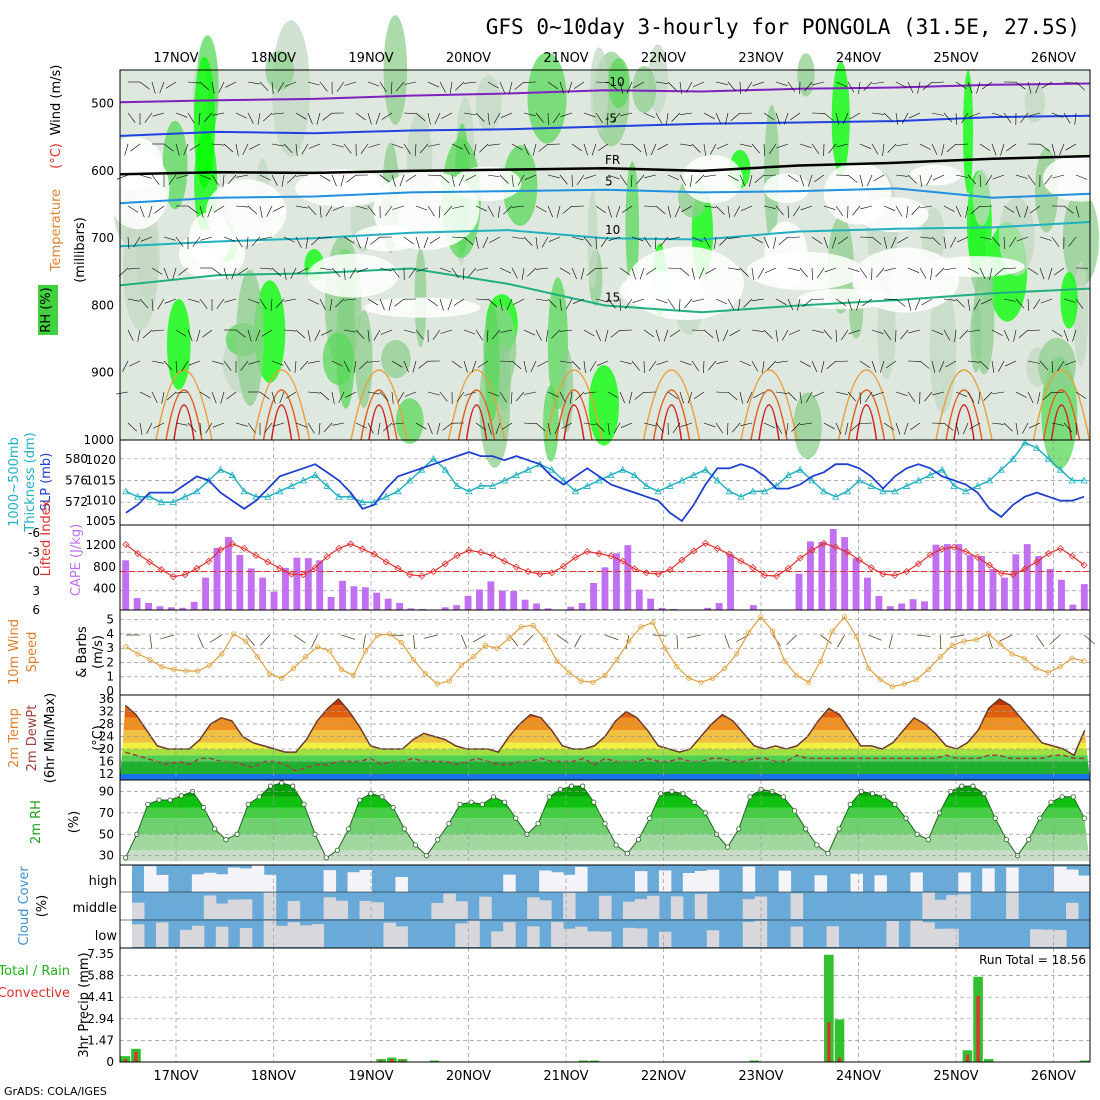 The image size is (1100, 1100). What do you see at coordinates (14, 738) in the screenshot?
I see `label-temp2m: 2m Temp` at bounding box center [14, 738].